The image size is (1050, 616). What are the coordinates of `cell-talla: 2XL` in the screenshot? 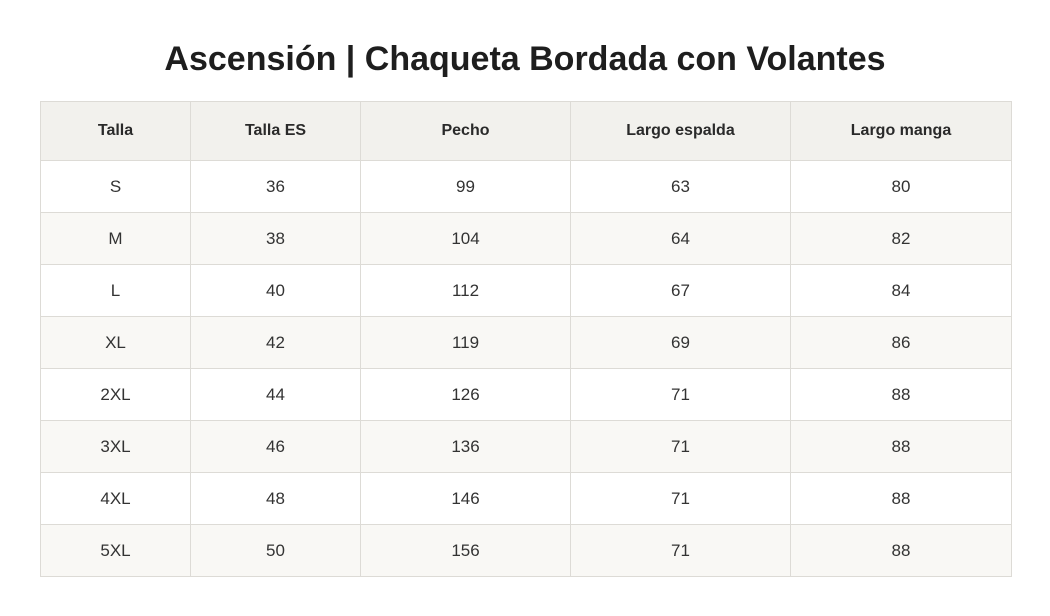 It's located at (115, 394).